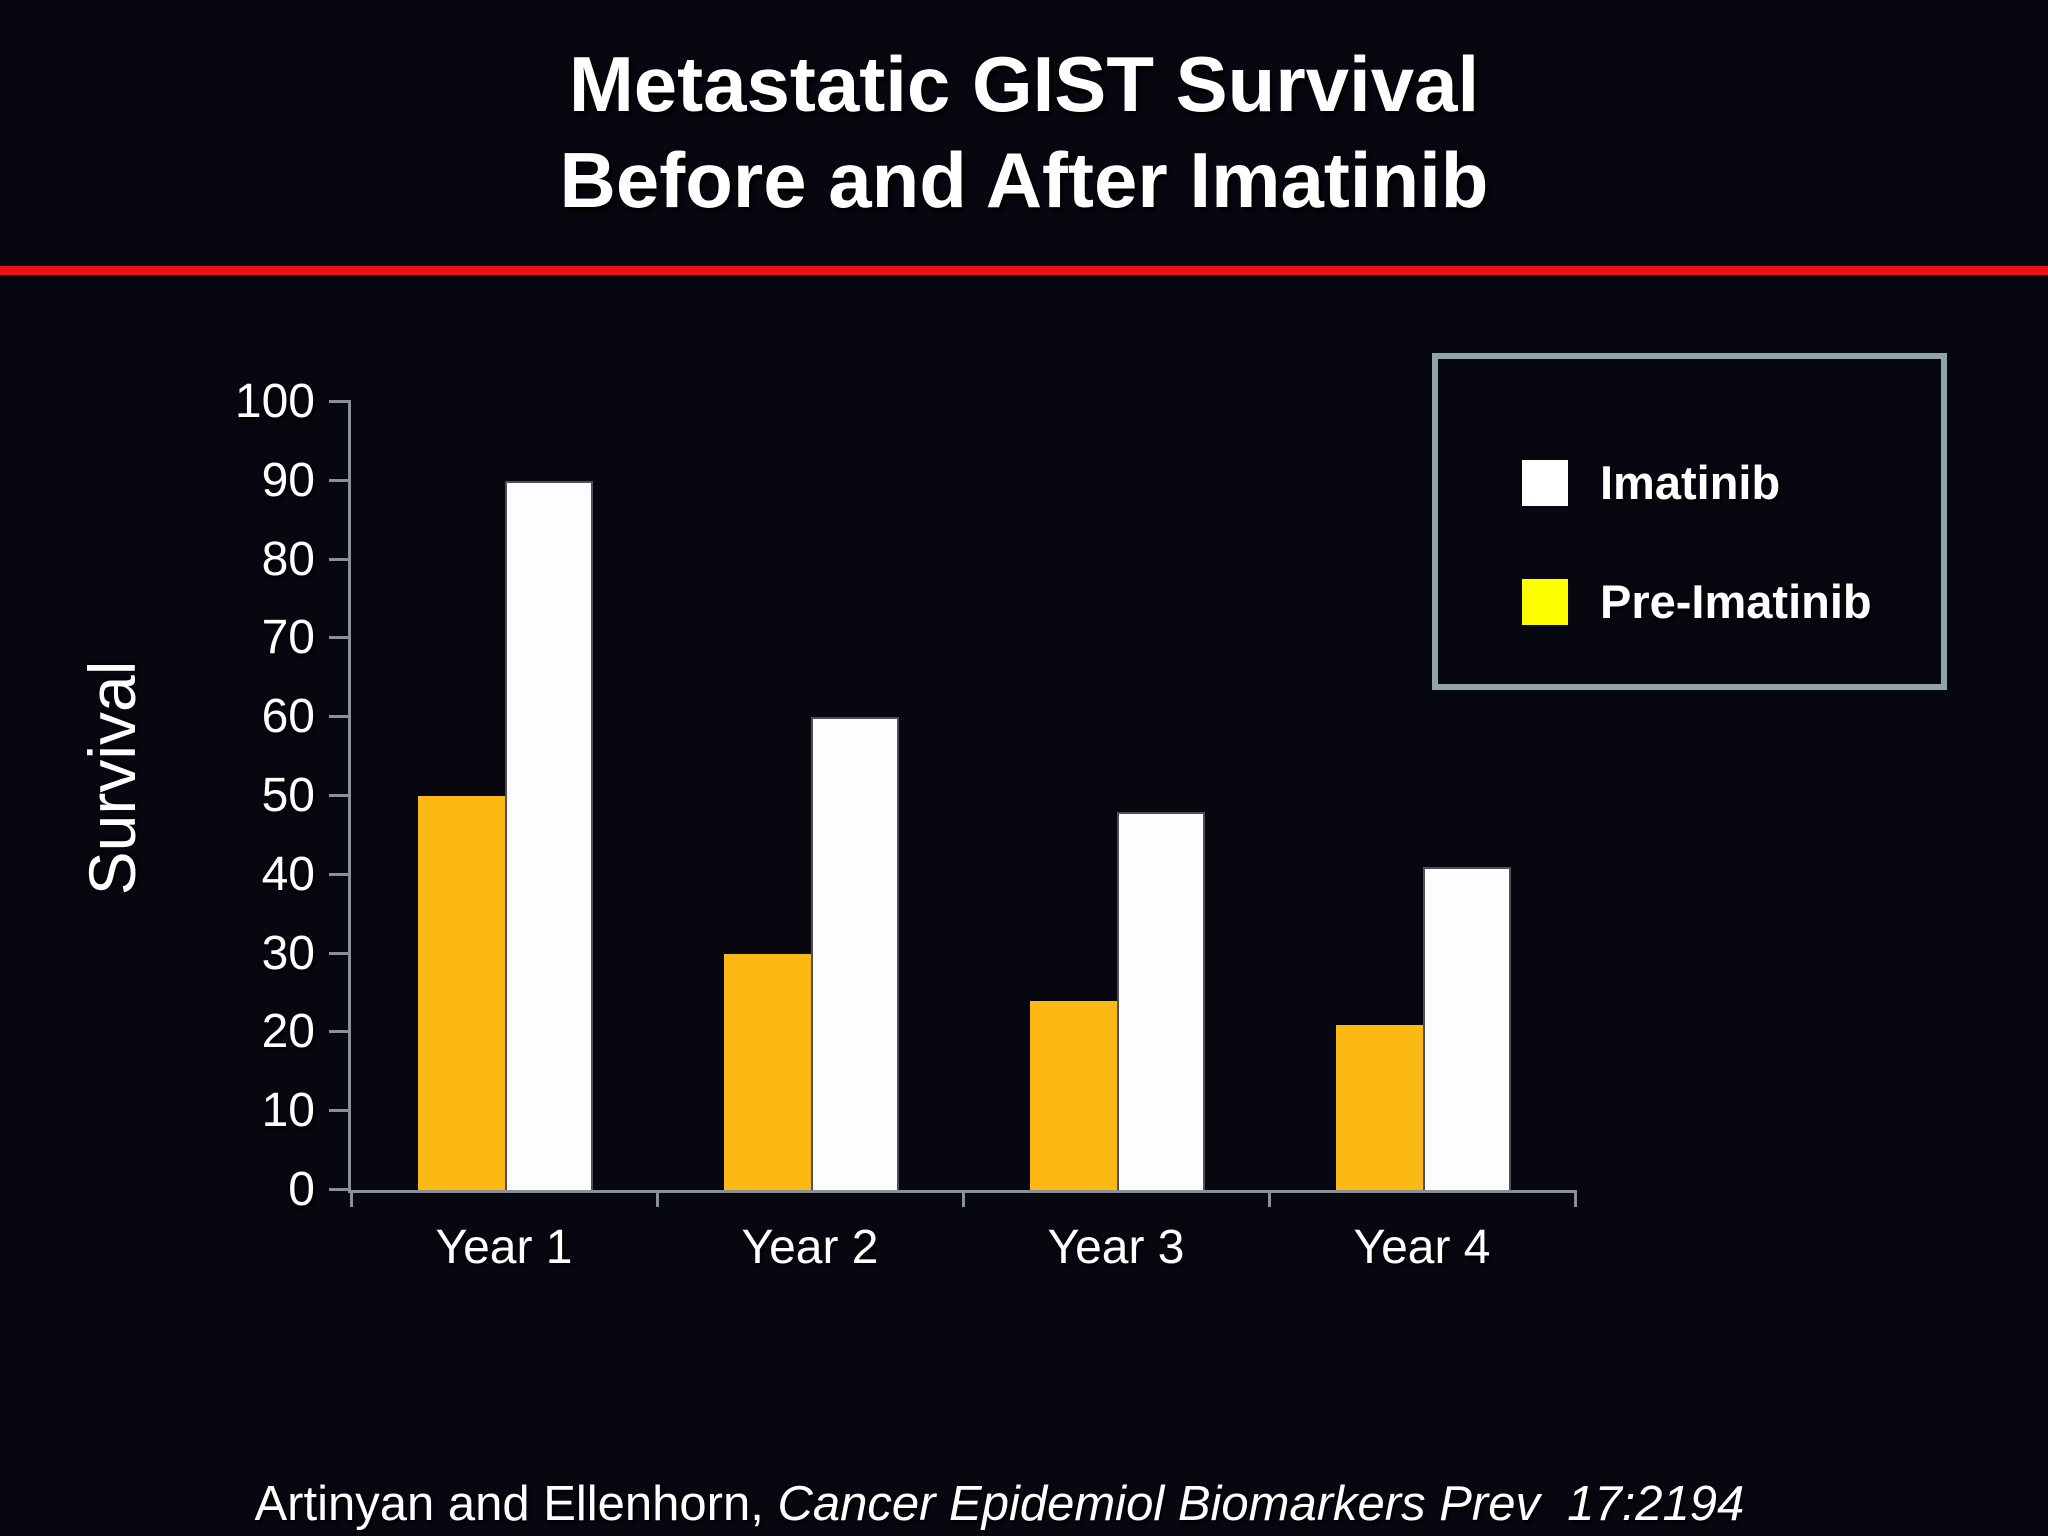 The image size is (2048, 1536). I want to click on y-tick-label-70: 70, so click(288, 638).